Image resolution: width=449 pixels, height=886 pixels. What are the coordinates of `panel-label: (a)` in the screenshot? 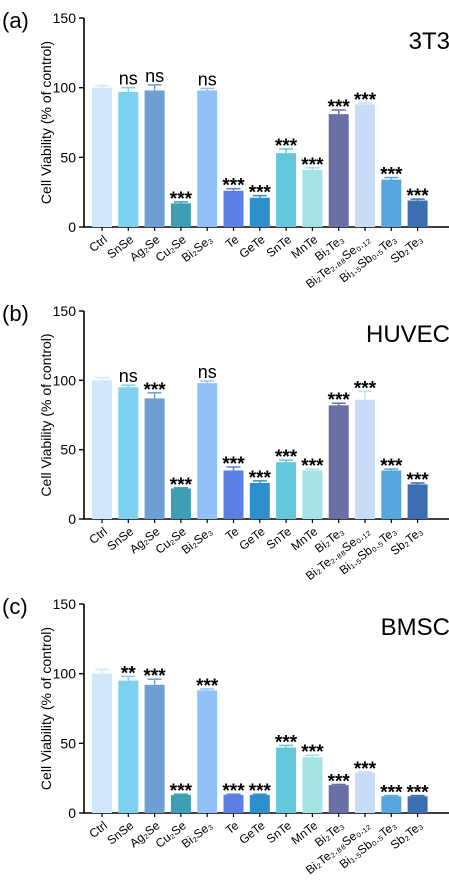 It's located at (15, 20).